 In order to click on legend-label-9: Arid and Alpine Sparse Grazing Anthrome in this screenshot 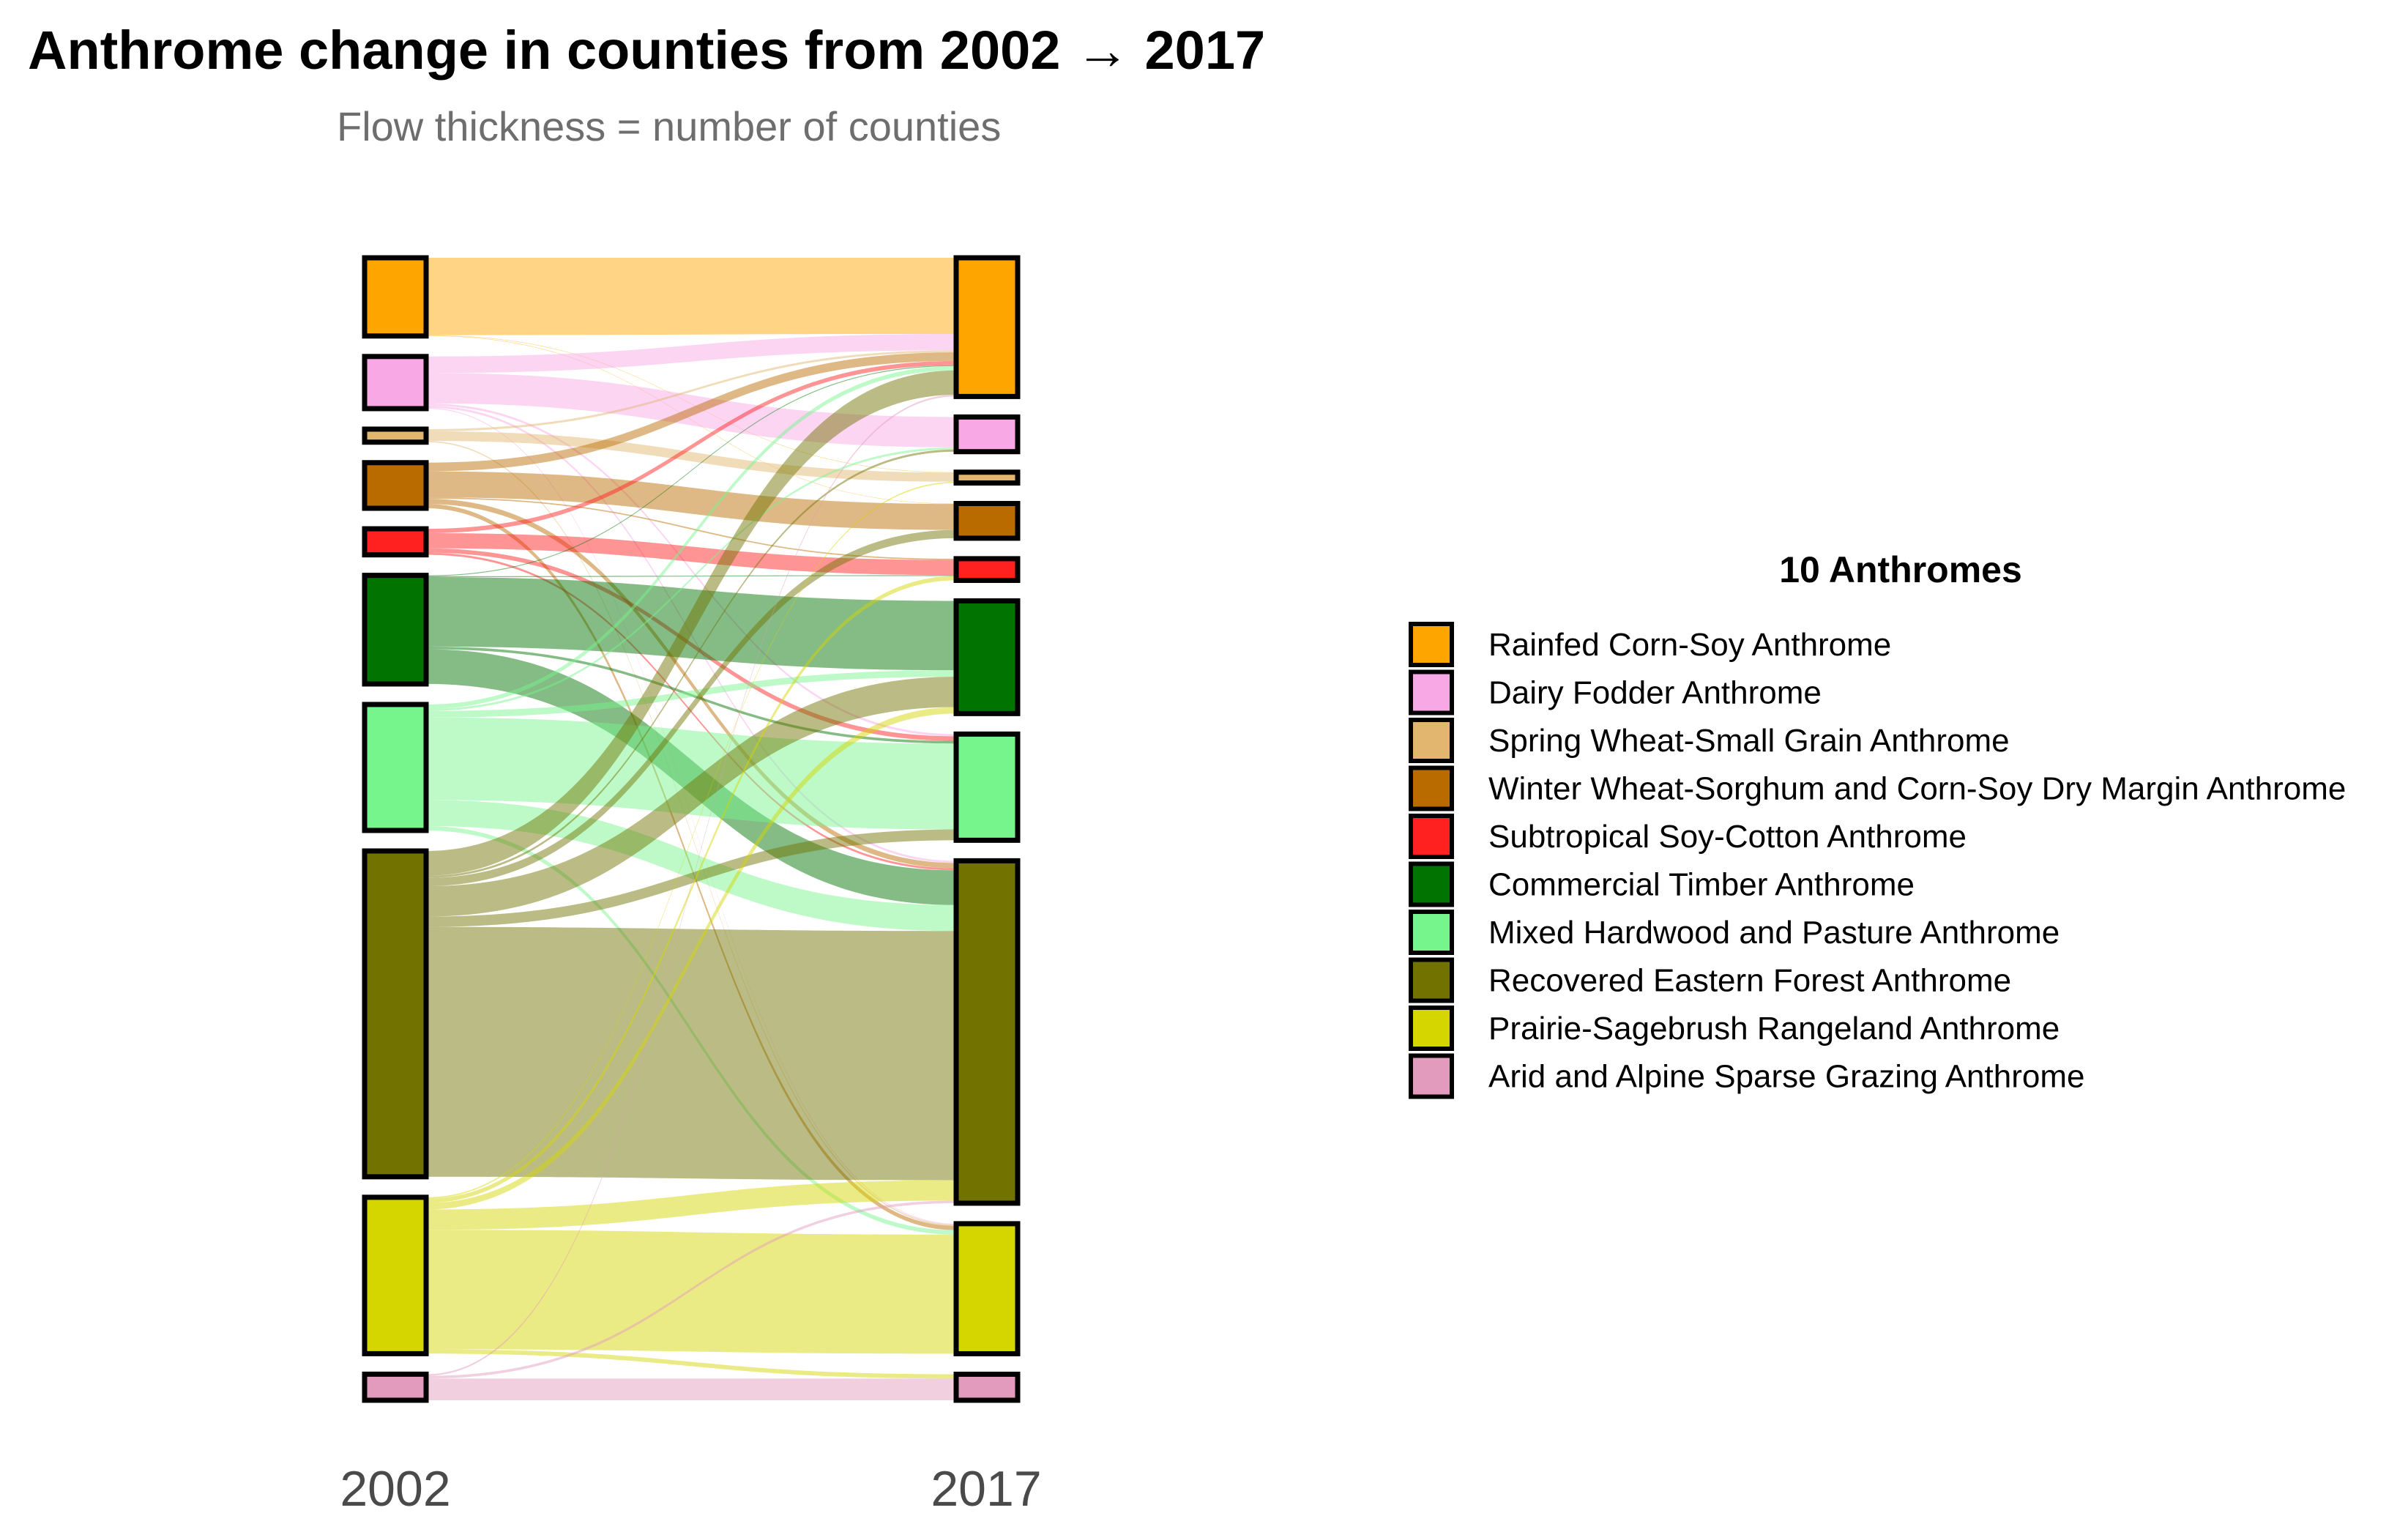, I will do `click(1786, 1077)`.